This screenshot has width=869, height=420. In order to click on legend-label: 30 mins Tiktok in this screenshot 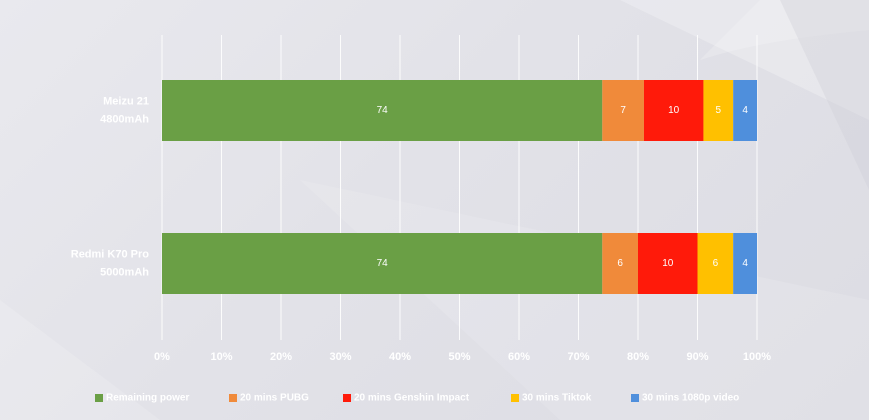, I will do `click(557, 398)`.